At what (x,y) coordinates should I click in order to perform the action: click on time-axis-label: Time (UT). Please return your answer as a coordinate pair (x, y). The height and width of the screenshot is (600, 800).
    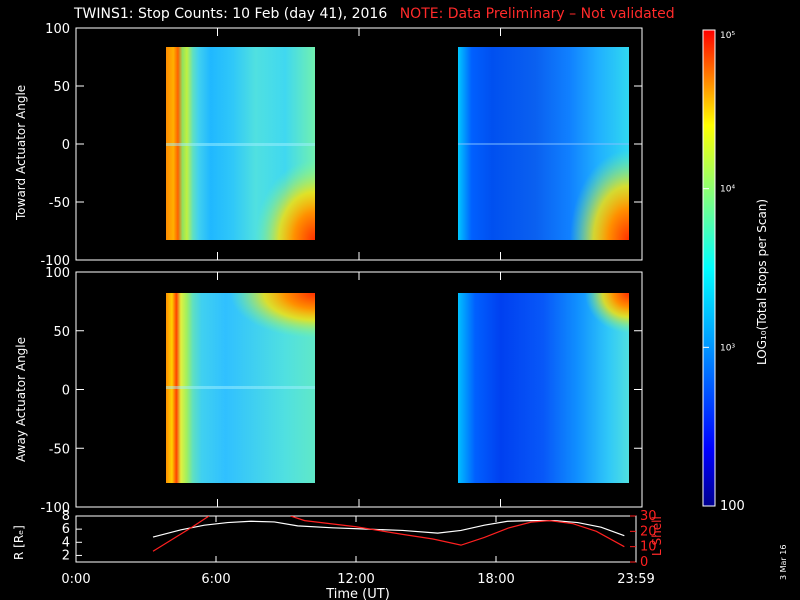
    Looking at the image, I should click on (357, 593).